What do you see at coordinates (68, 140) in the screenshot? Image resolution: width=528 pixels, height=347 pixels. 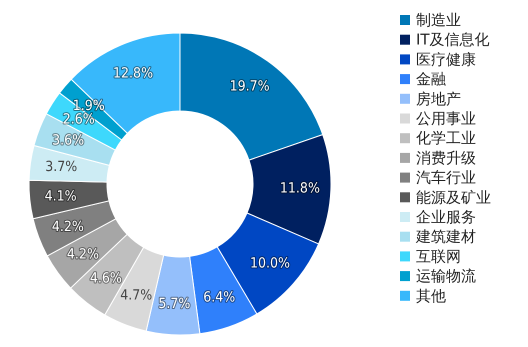 I see `data-label: 3.6%` at bounding box center [68, 140].